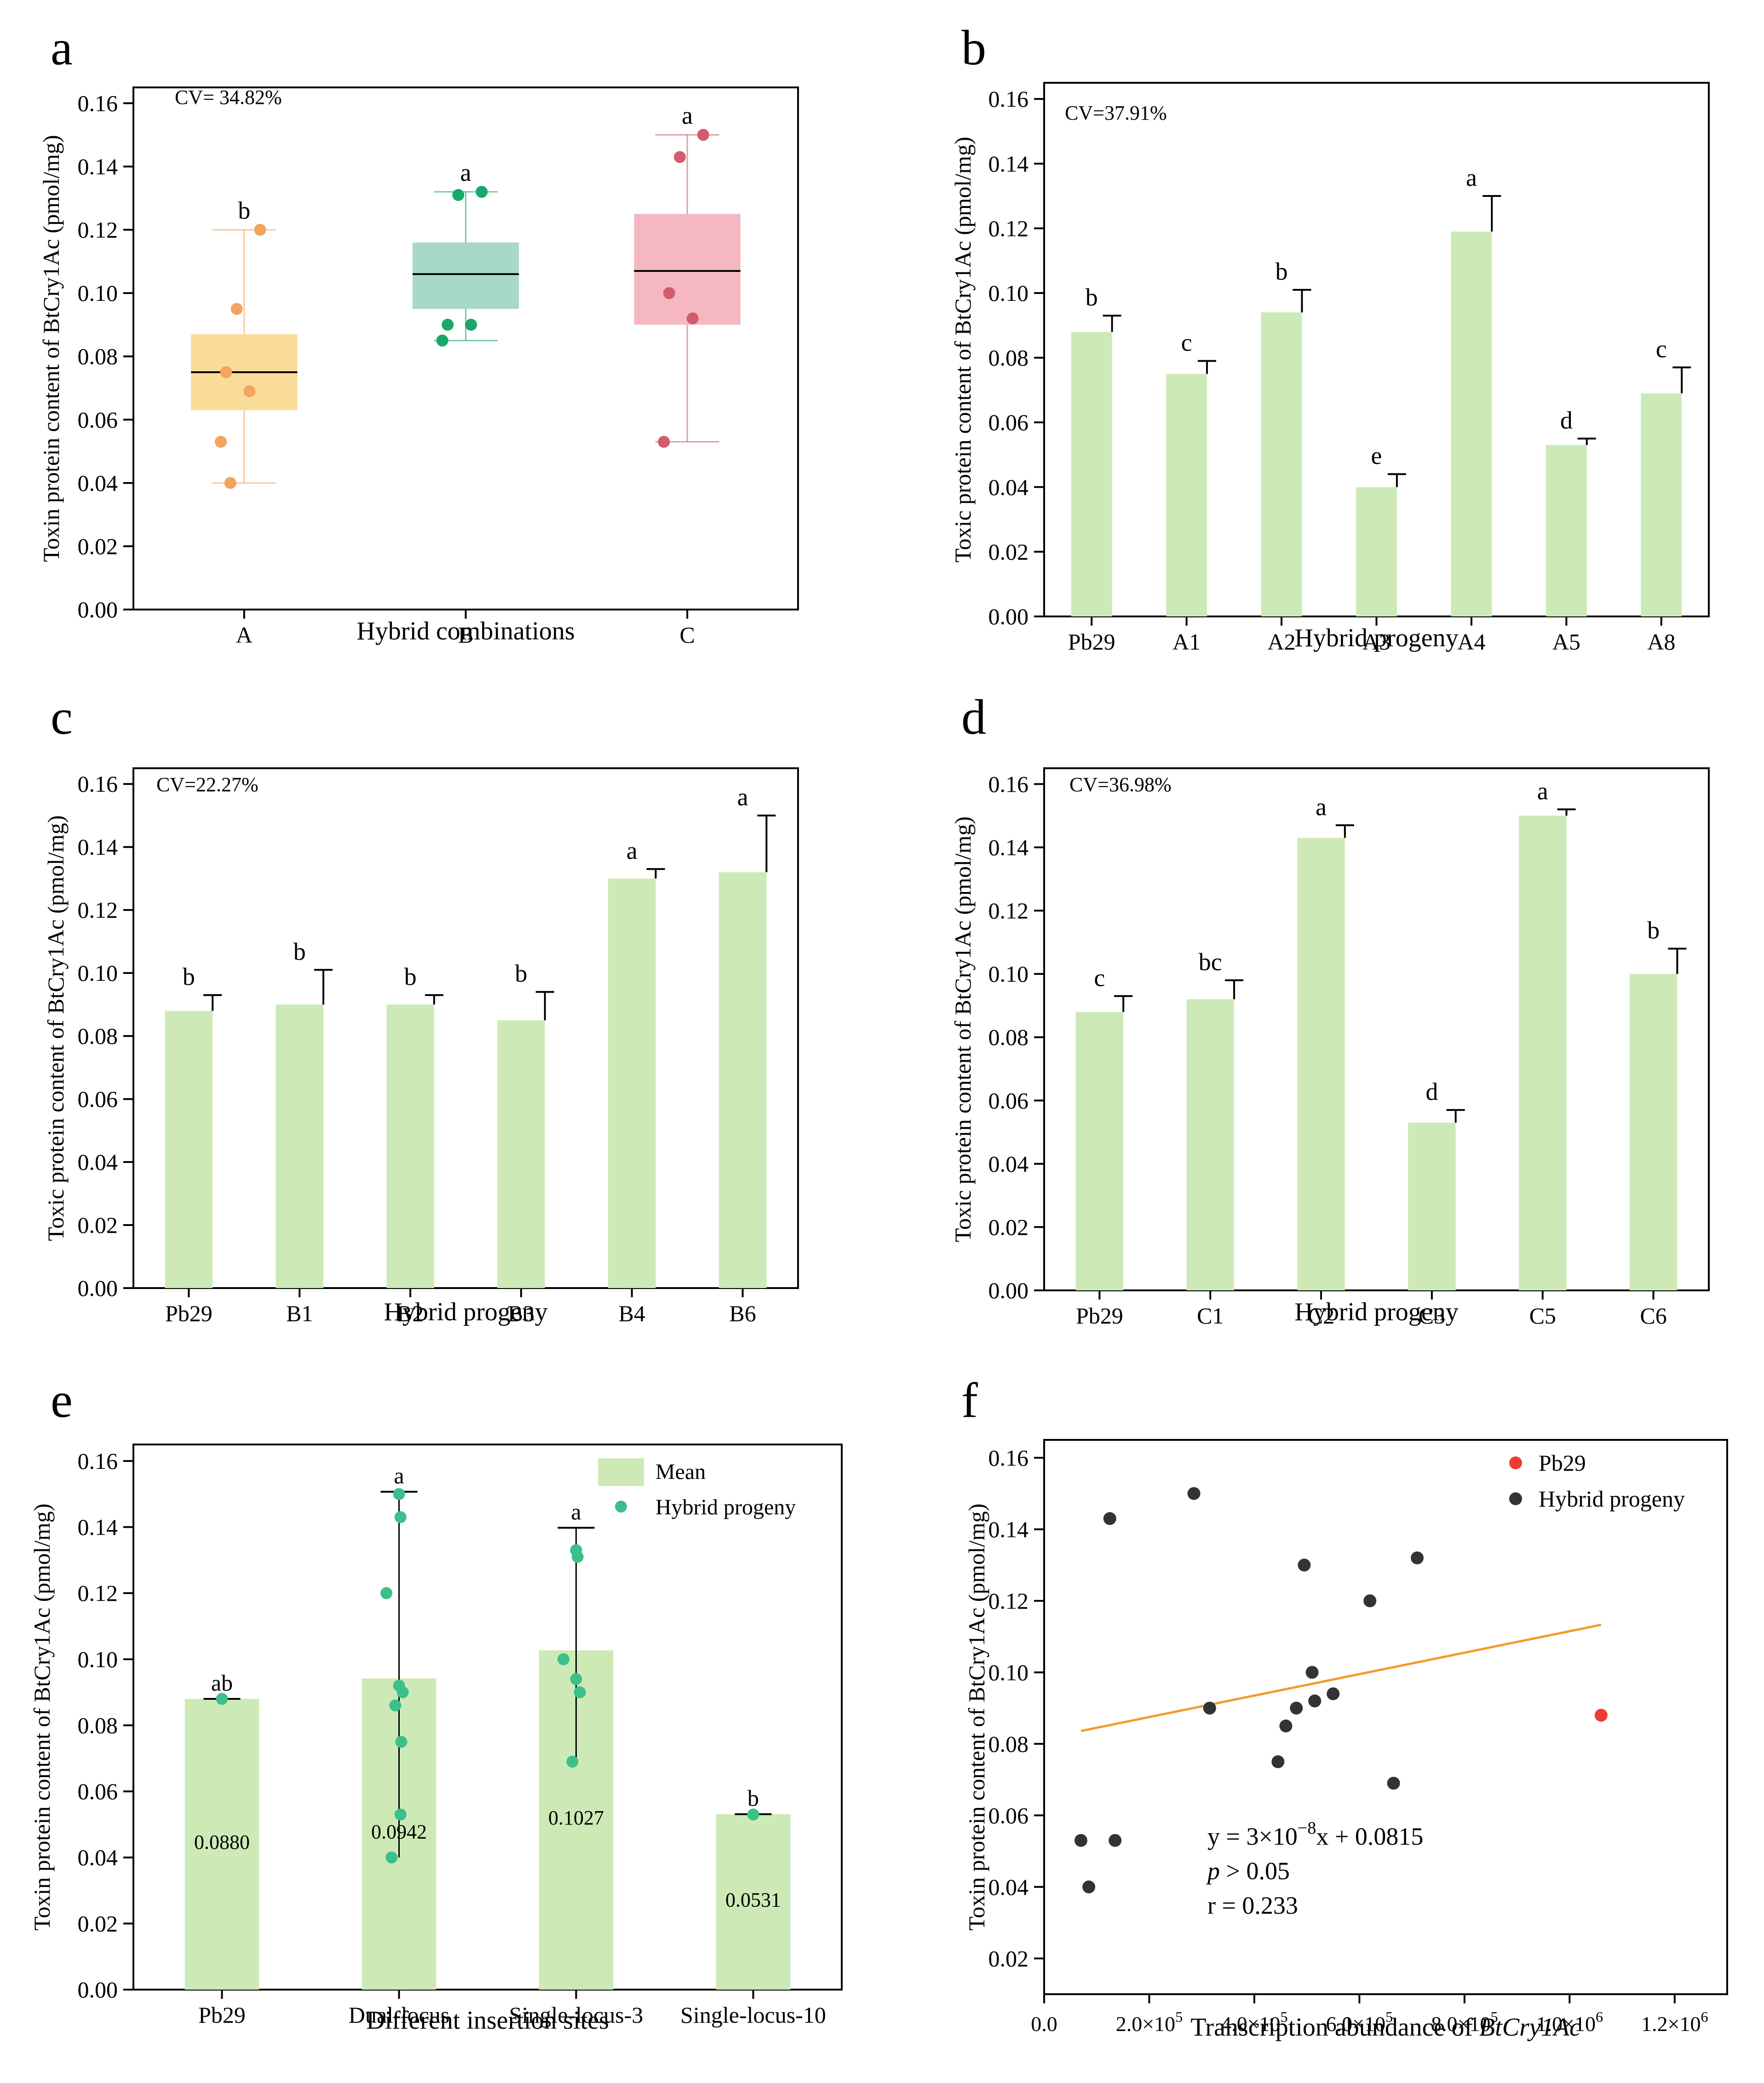 The width and height of the screenshot is (1764, 2083). What do you see at coordinates (1376, 638) in the screenshot?
I see `x-axis-label-b: Hybrid progeny` at bounding box center [1376, 638].